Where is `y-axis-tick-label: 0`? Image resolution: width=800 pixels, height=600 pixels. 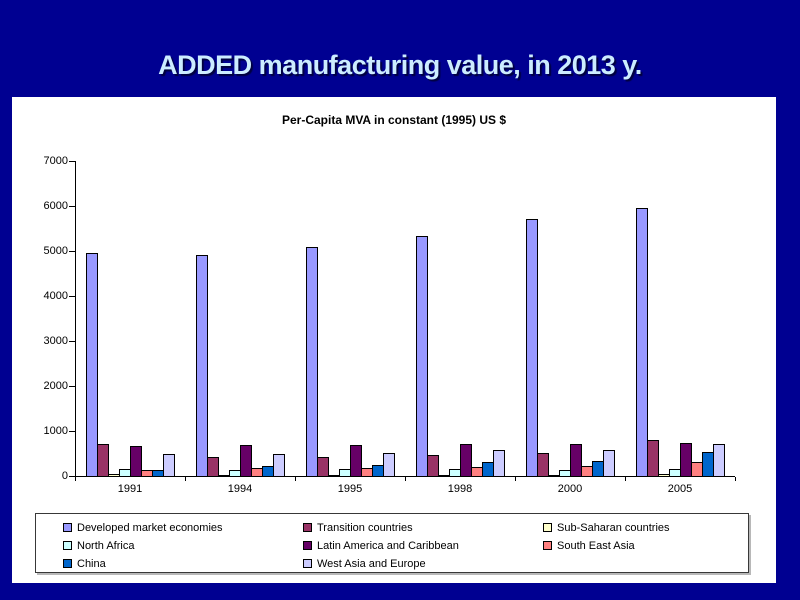
y-axis-tick-label: 0 is located at coordinates (64, 476).